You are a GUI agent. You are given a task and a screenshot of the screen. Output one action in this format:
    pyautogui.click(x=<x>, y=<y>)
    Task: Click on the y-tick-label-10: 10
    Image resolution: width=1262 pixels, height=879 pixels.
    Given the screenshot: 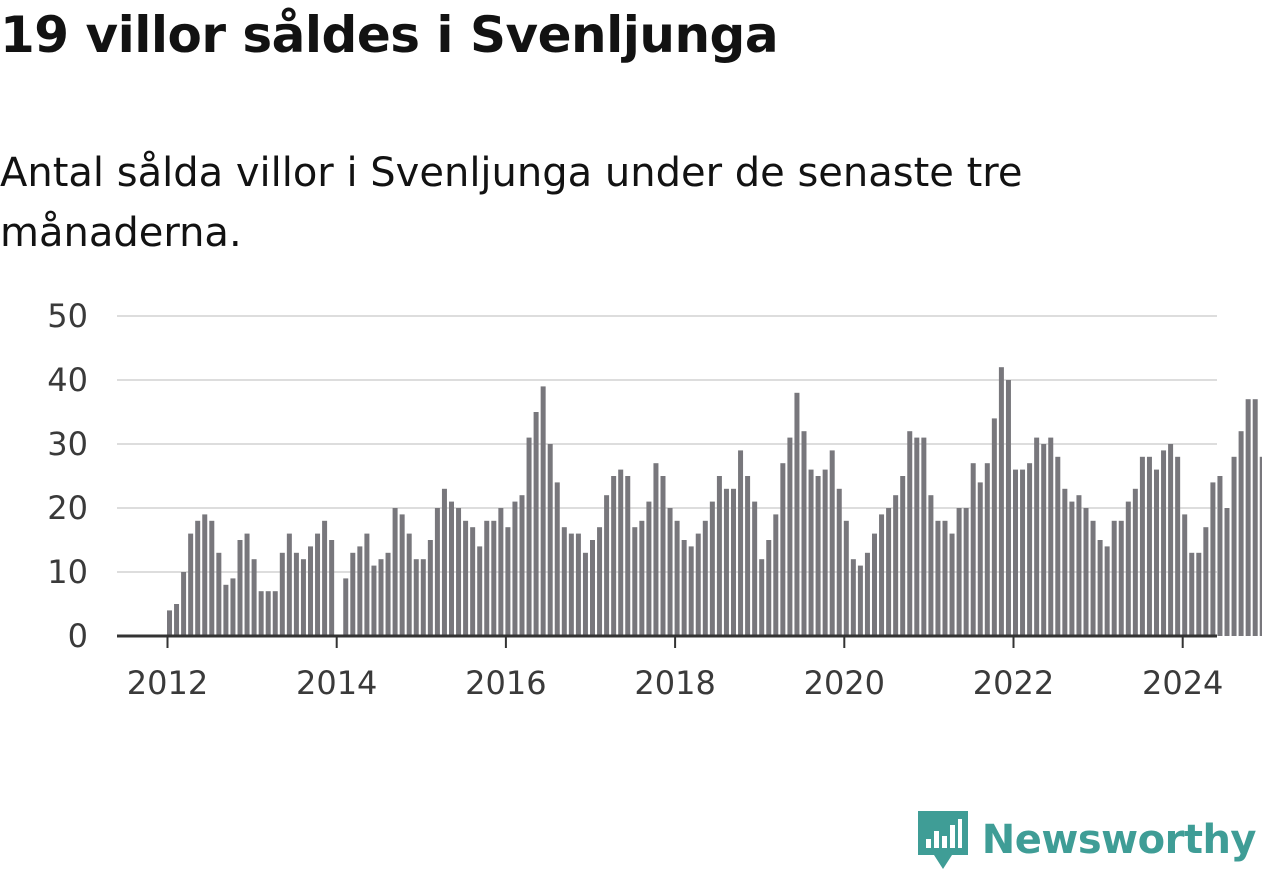 What is the action you would take?
    pyautogui.click(x=67, y=572)
    